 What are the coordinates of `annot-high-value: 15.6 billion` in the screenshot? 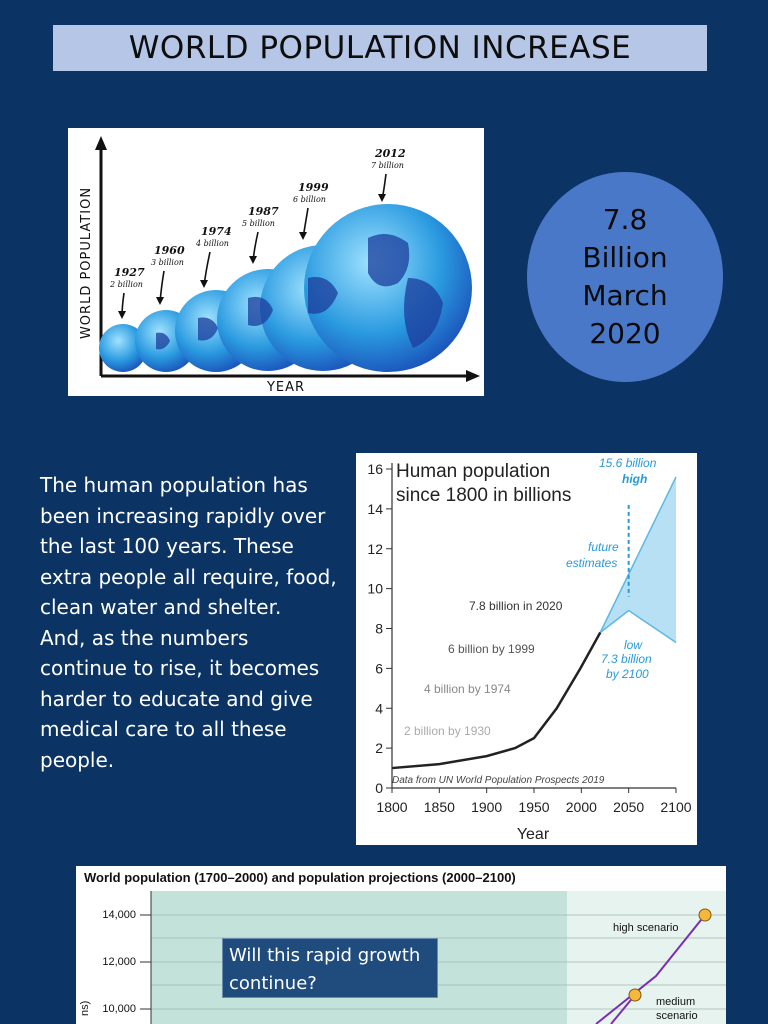 It's located at (628, 463).